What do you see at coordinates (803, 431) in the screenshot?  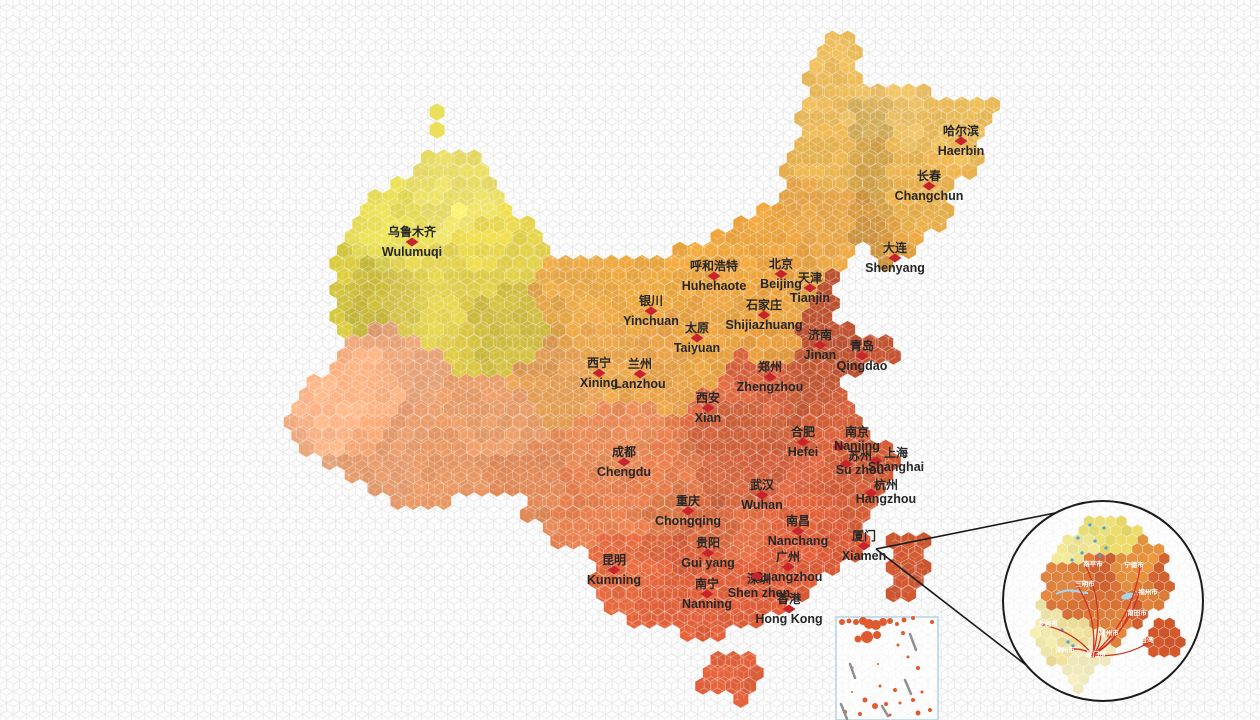 I see `city-name-zh: 合肥` at bounding box center [803, 431].